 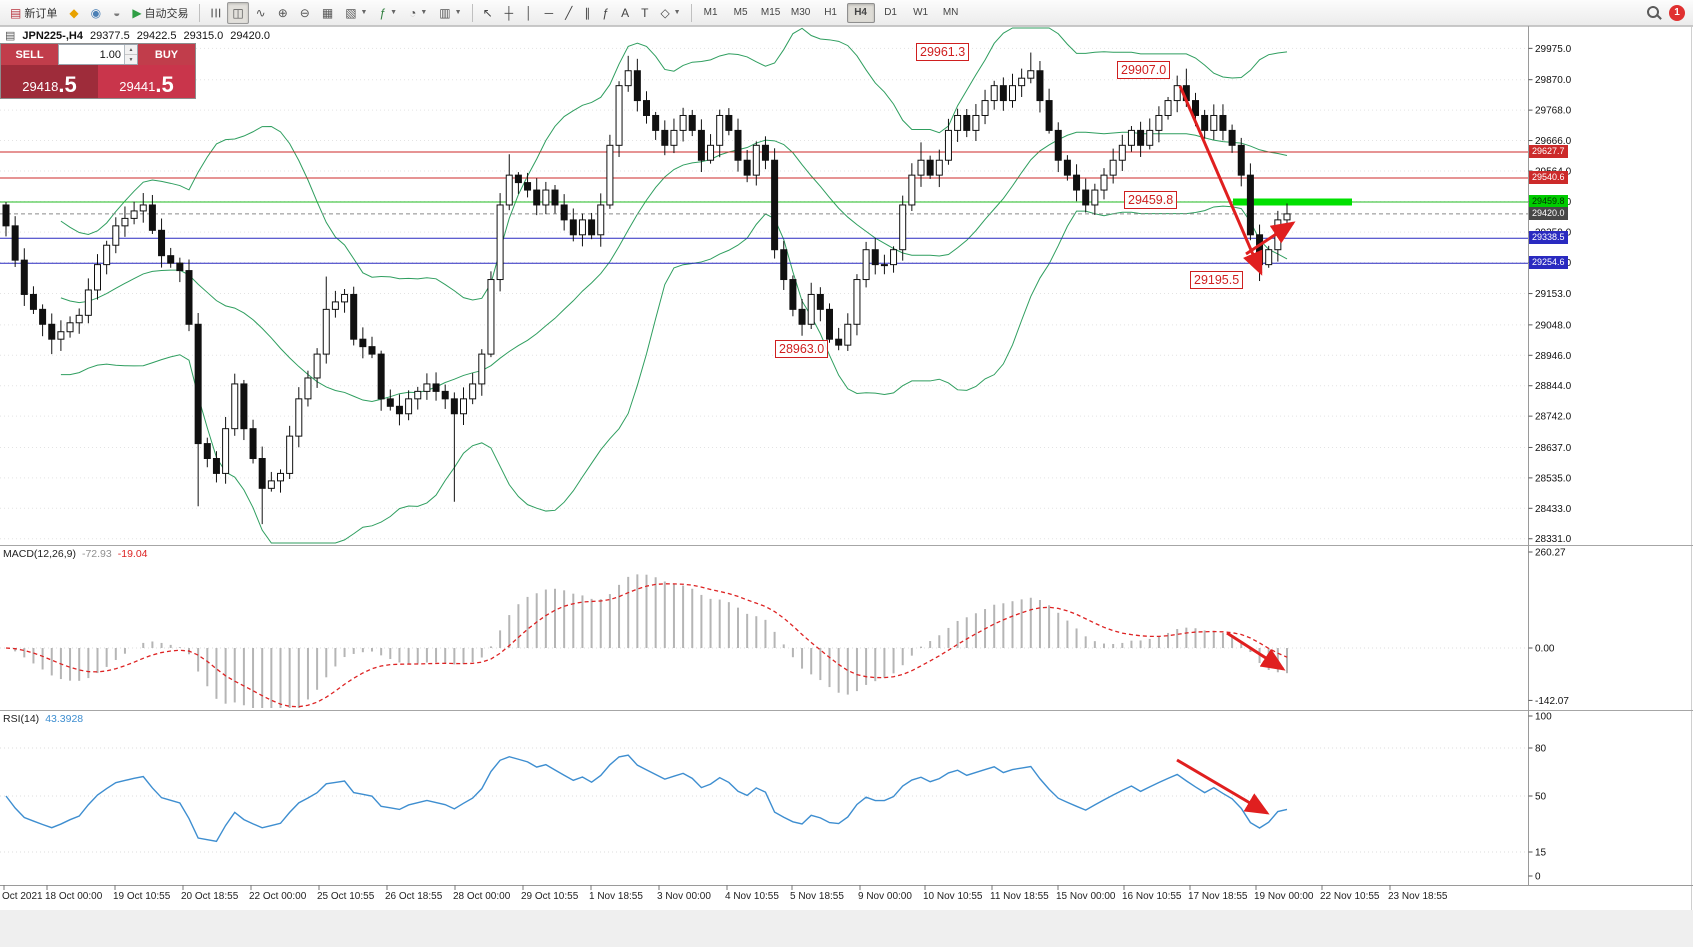 What do you see at coordinates (305, 13) in the screenshot?
I see `zoom-out-button: ⊖` at bounding box center [305, 13].